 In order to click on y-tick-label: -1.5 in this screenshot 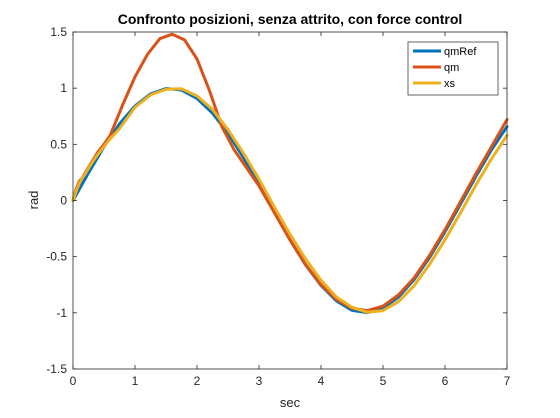, I will do `click(56, 369)`.